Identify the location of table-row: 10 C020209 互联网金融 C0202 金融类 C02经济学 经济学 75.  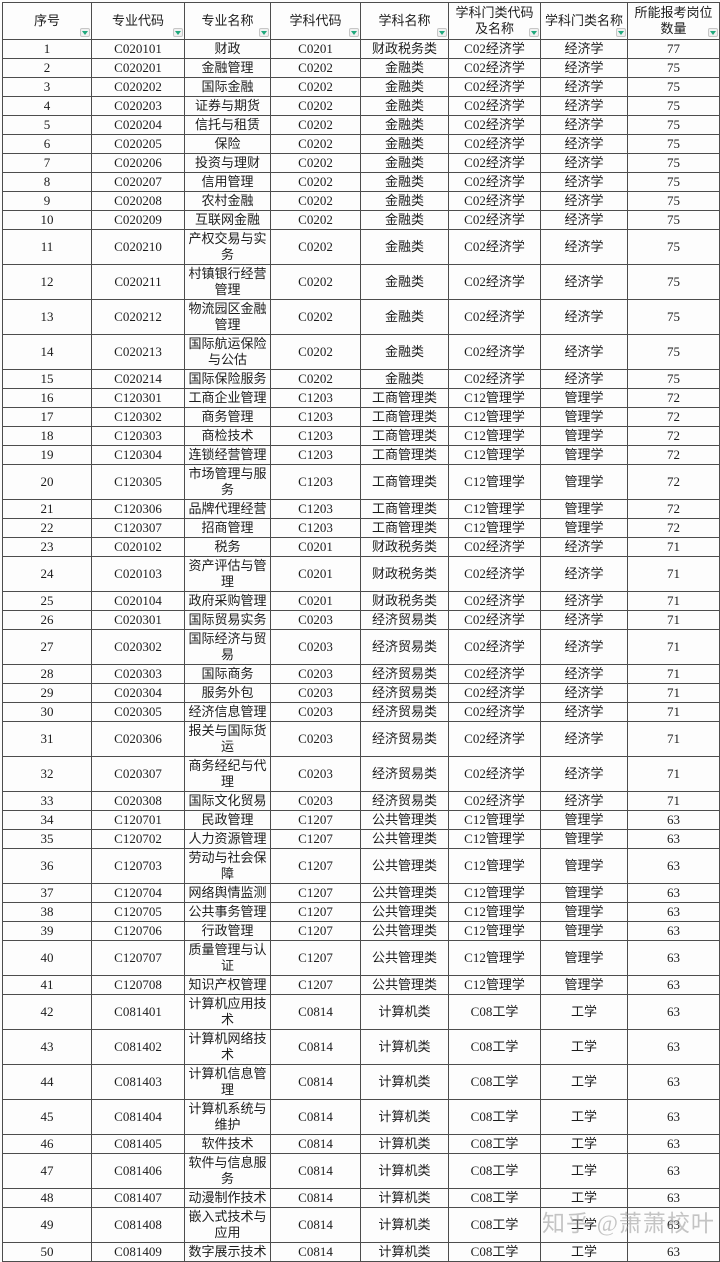
(361, 220).